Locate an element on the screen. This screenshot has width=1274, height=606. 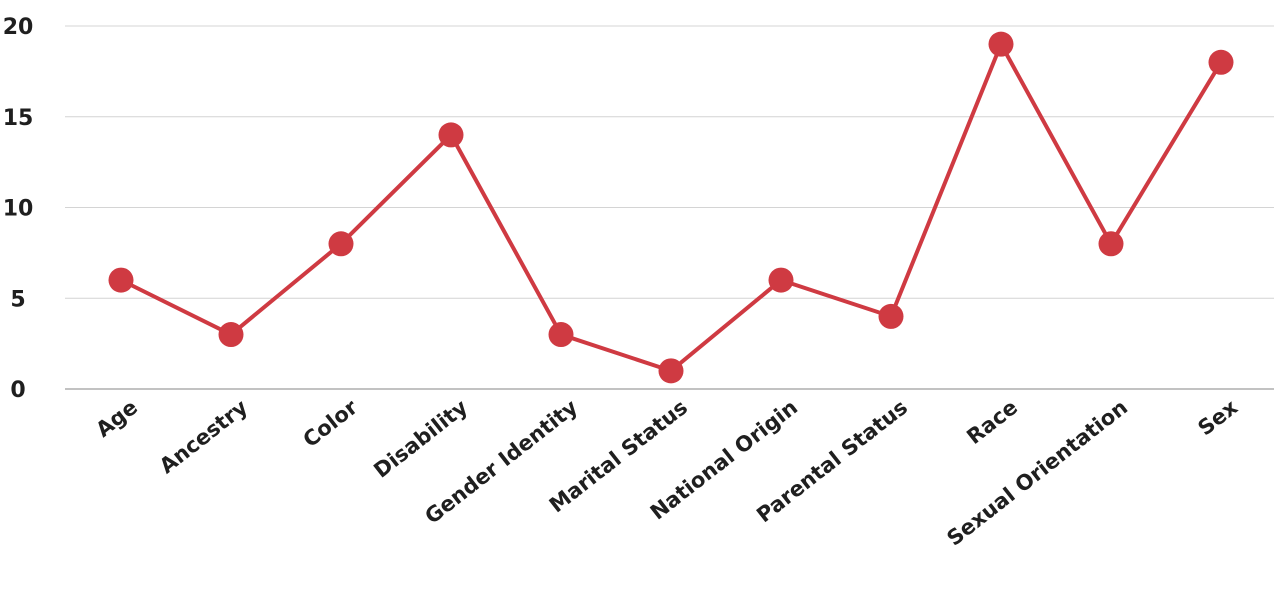
y-tick-label: 10 is located at coordinates (18, 209).